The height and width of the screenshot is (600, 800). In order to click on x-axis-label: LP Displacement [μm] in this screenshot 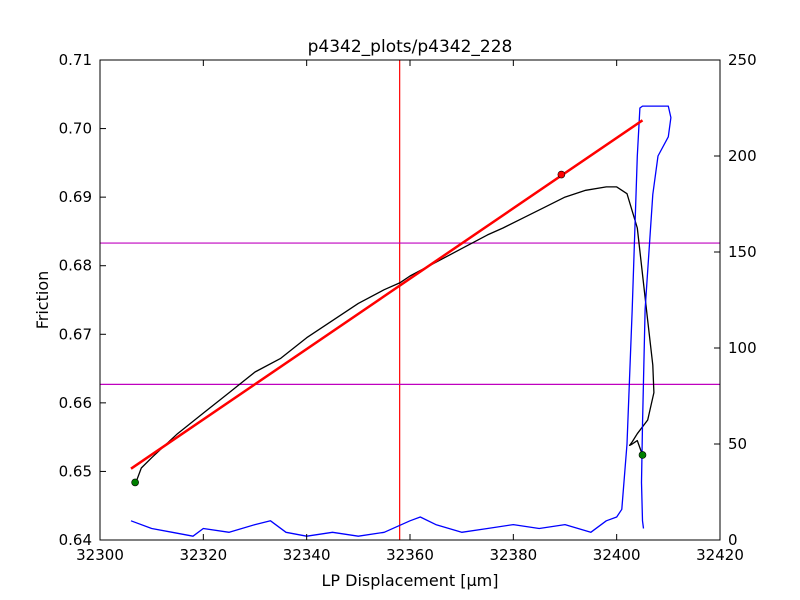, I will do `click(410, 580)`.